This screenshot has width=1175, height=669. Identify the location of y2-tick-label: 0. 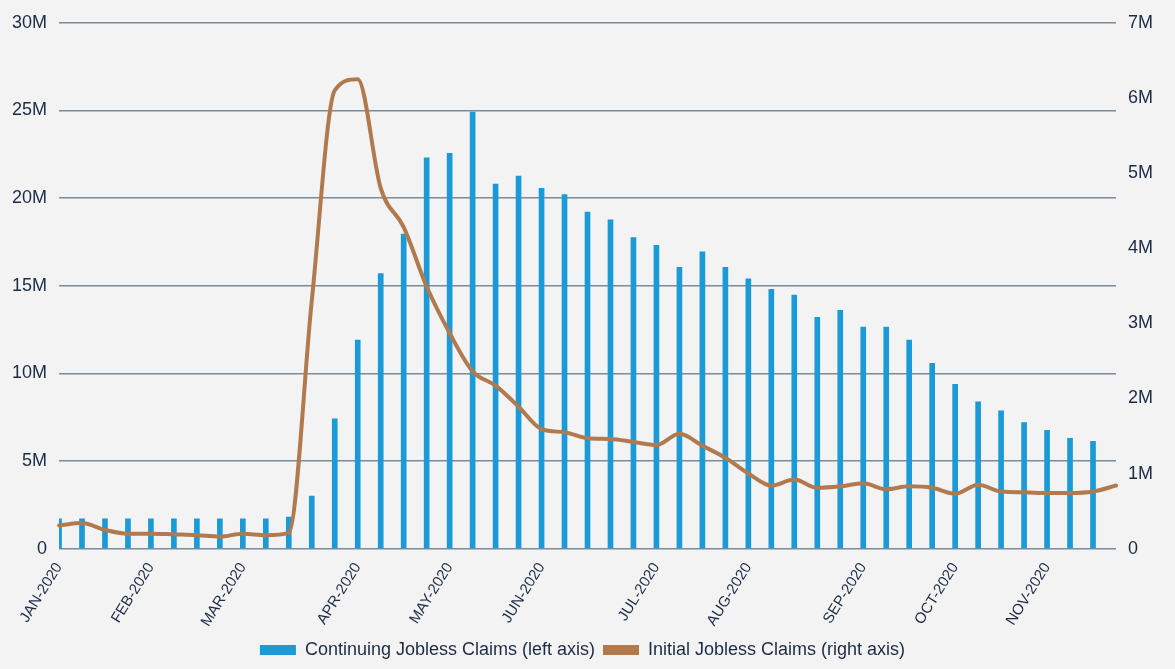
(1133, 547).